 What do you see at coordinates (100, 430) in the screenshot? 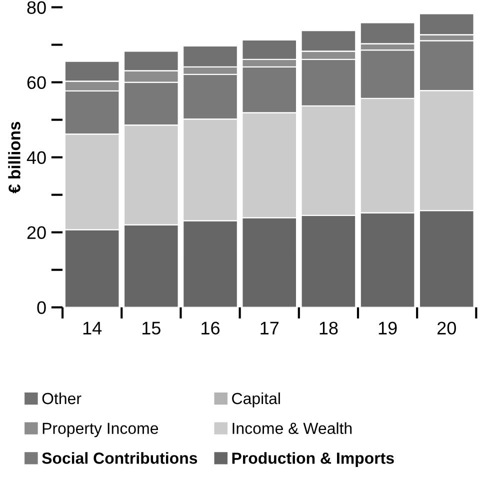
I see `legend-label: Property Income` at bounding box center [100, 430].